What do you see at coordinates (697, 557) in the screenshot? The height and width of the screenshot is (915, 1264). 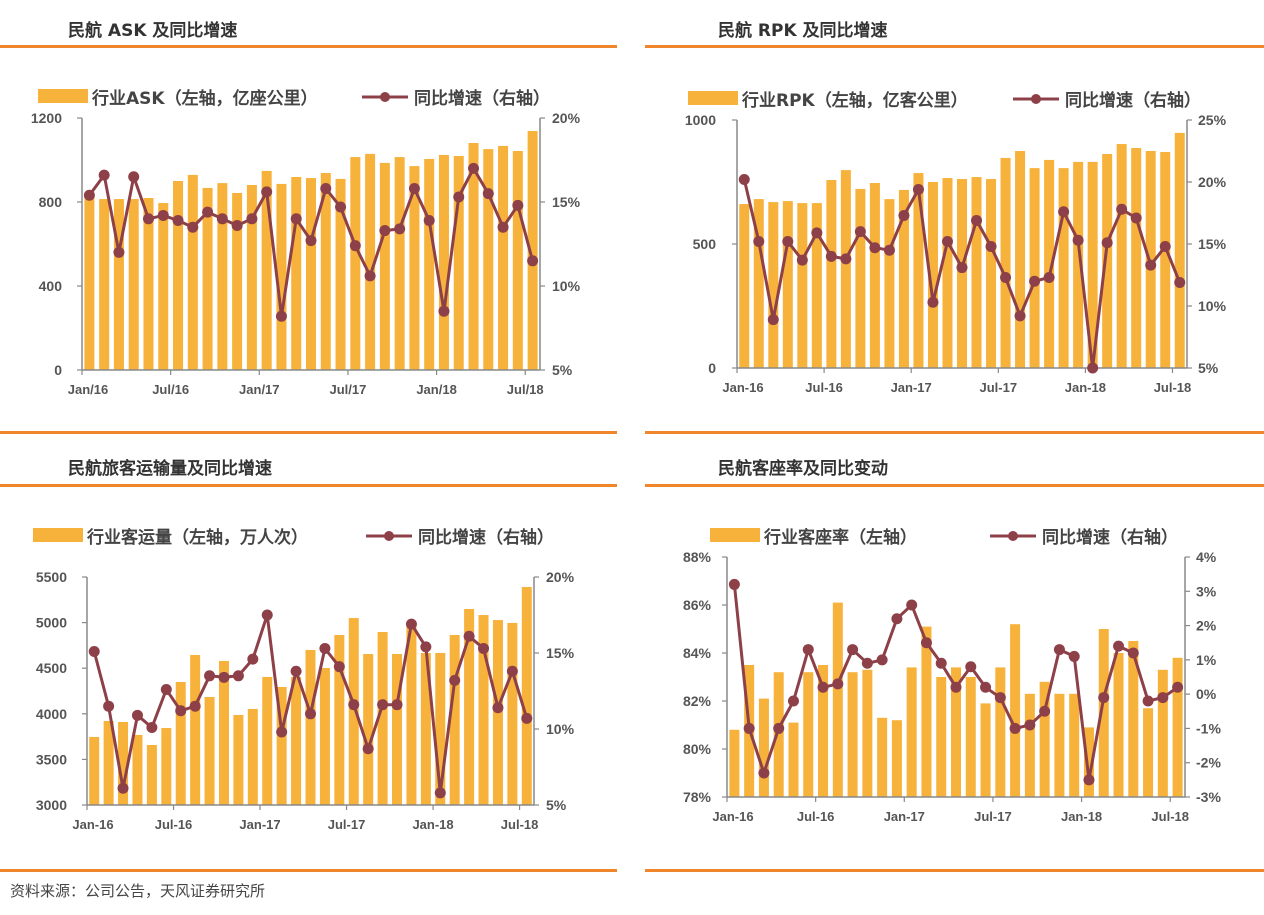 I see `left-tick-label: 88%` at bounding box center [697, 557].